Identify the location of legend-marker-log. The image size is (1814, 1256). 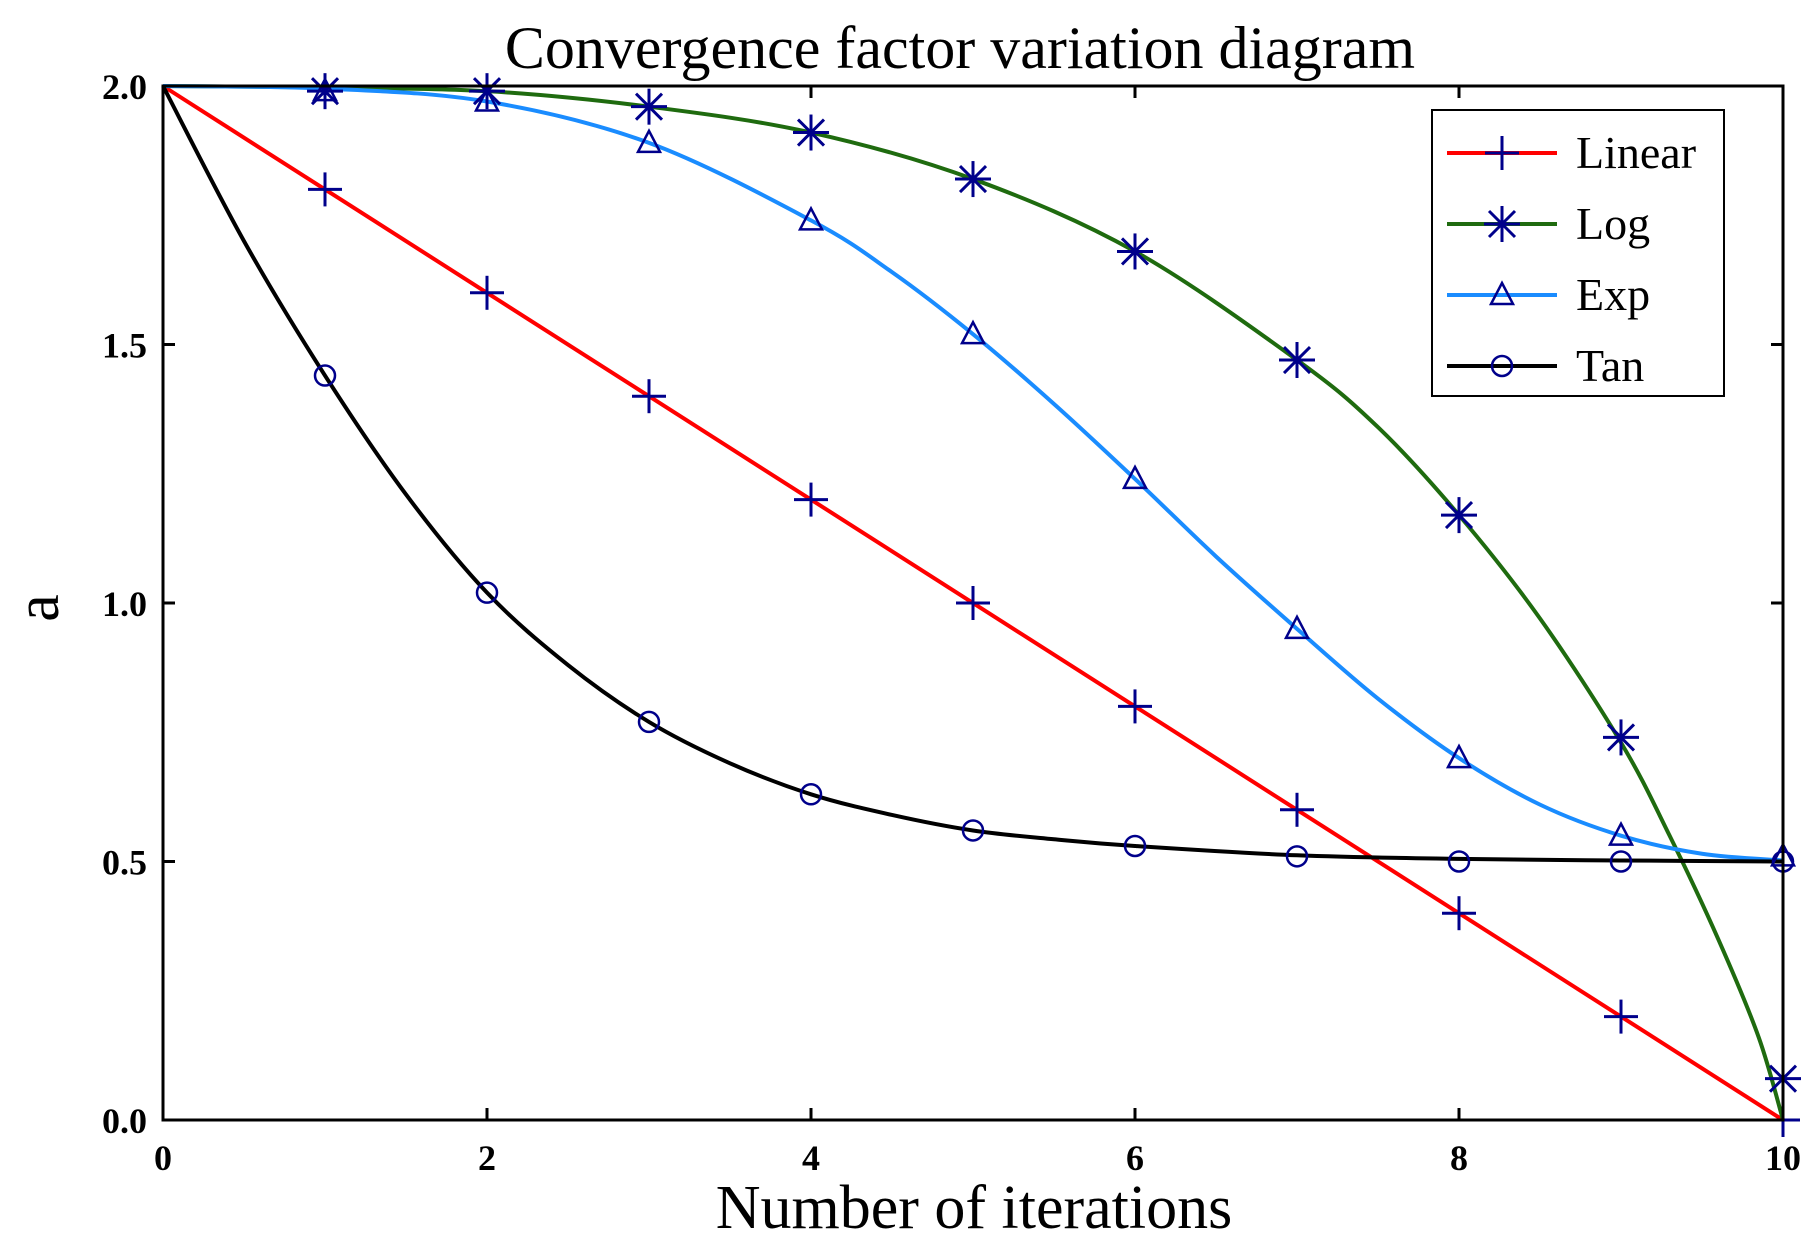
(1502, 224).